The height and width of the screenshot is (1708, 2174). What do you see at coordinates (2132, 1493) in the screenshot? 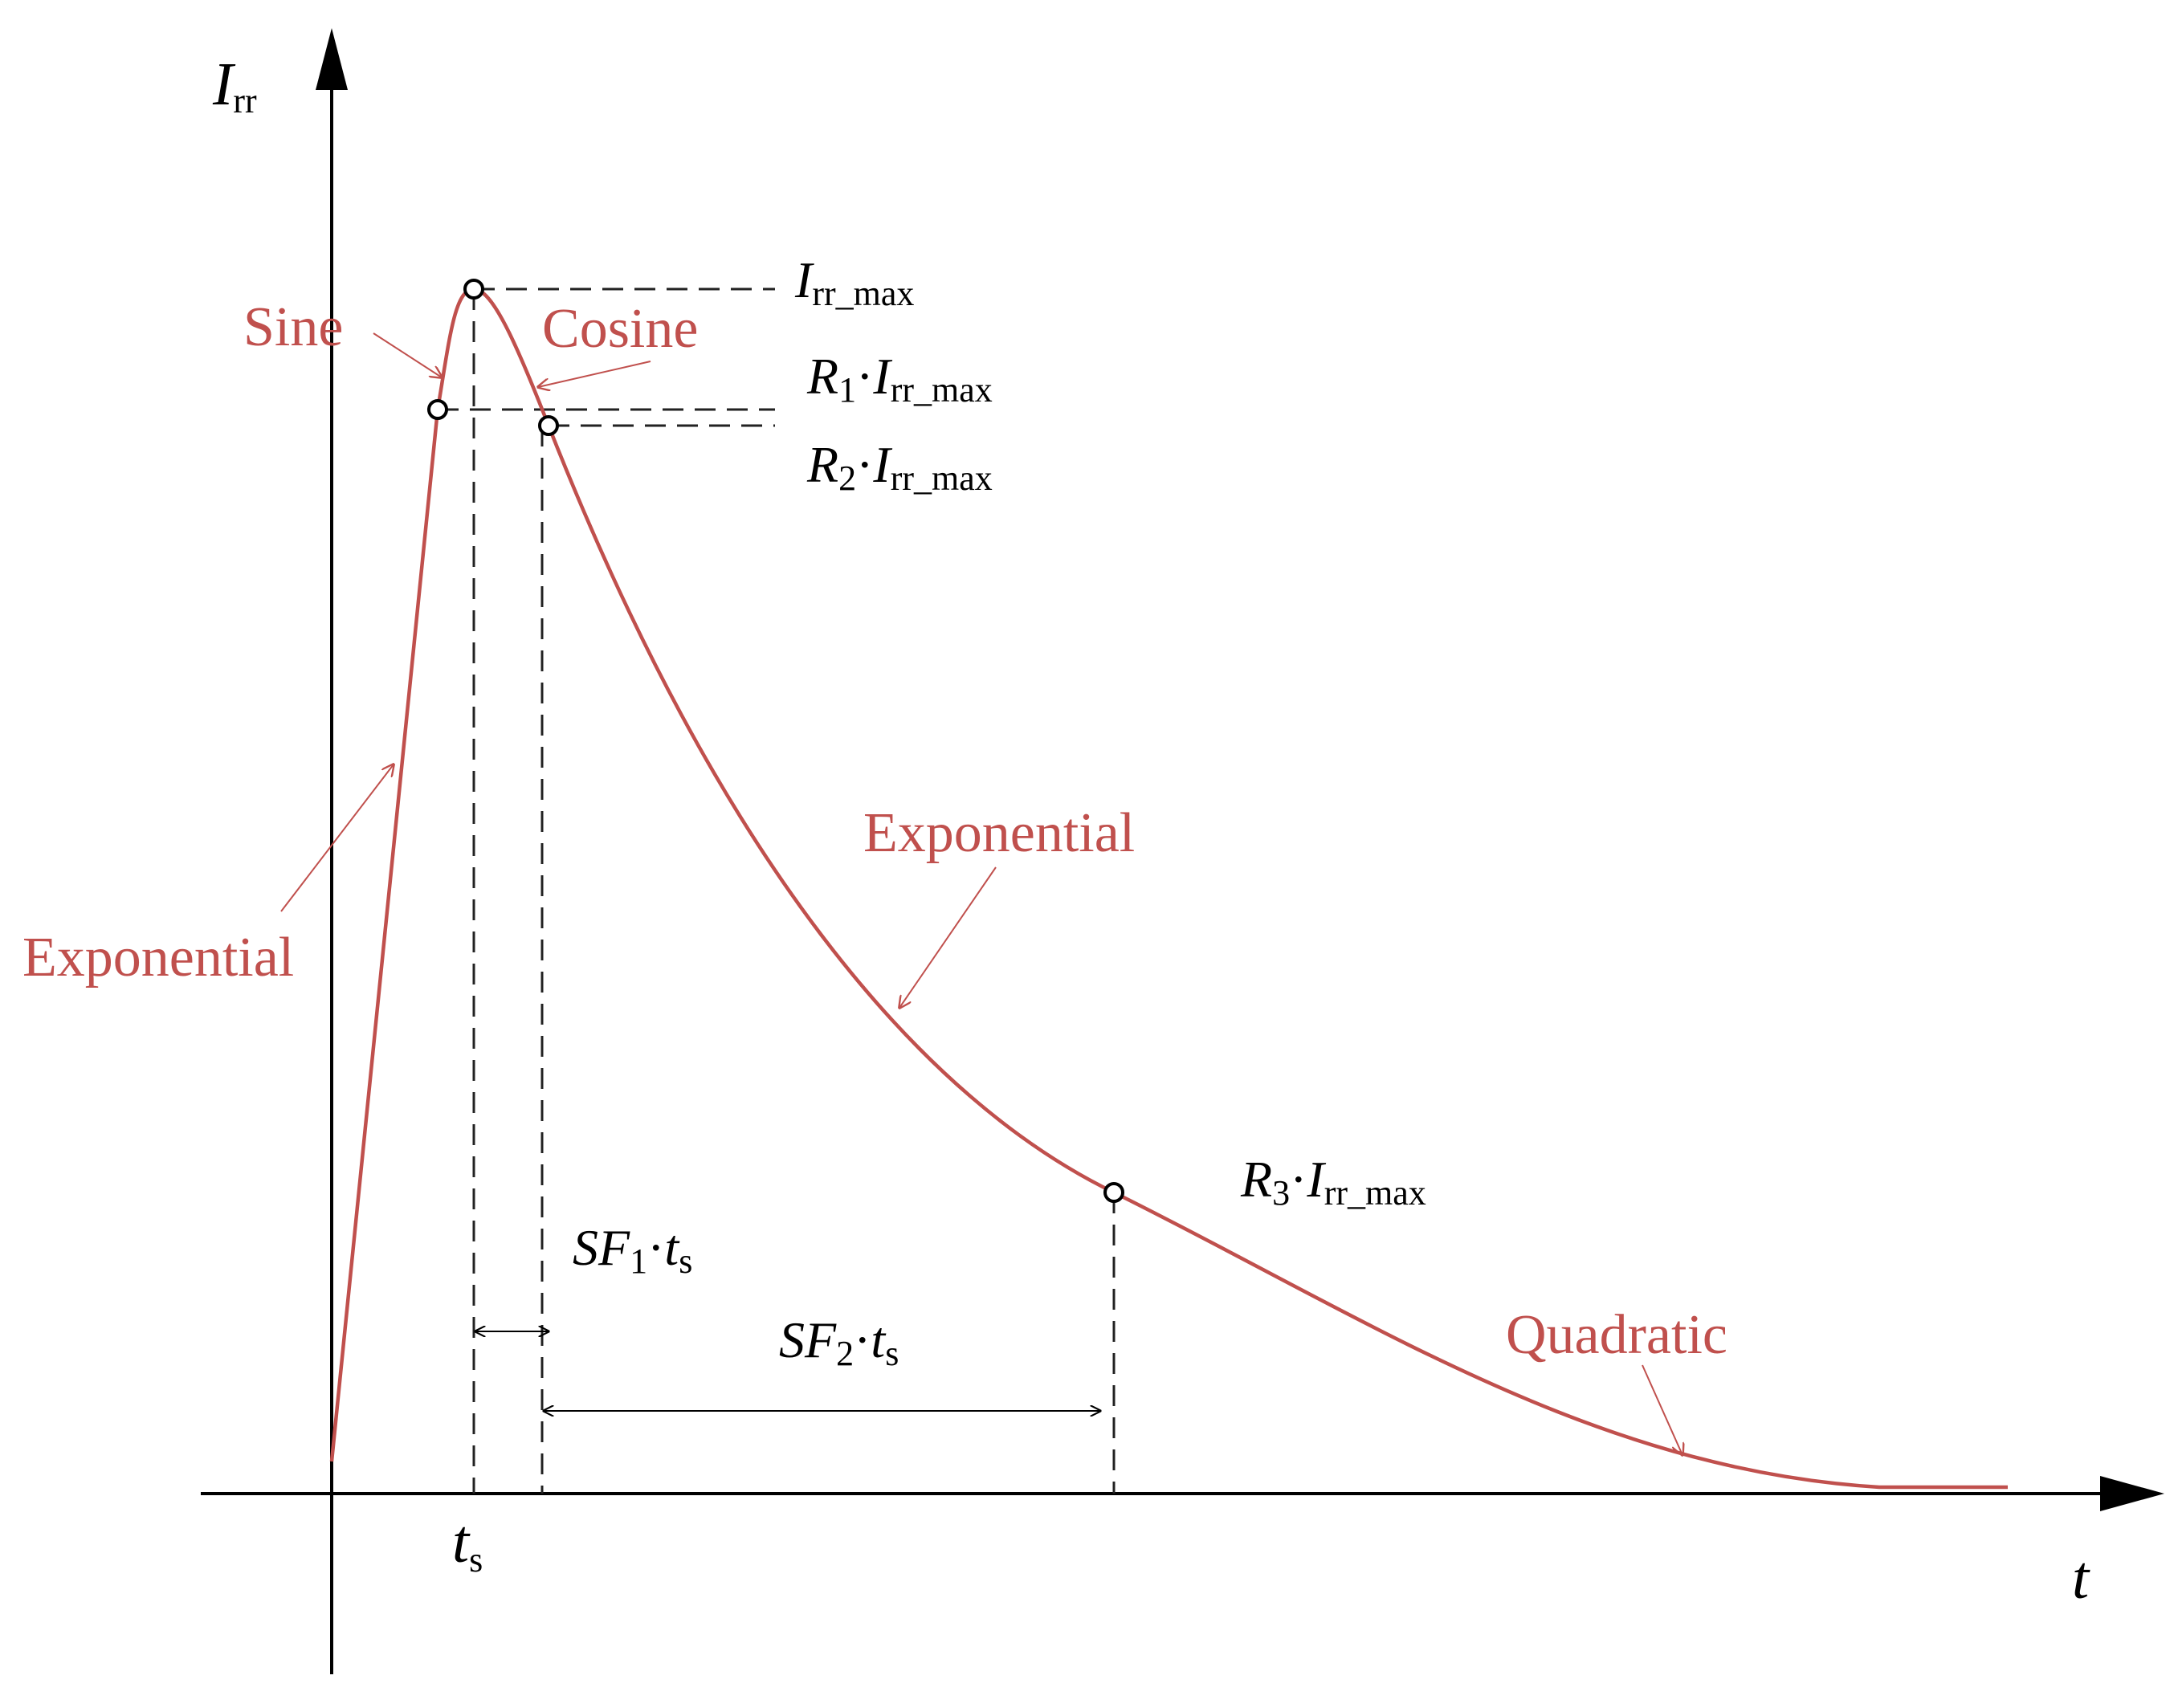
I see `x-axis-arrowhead` at bounding box center [2132, 1493].